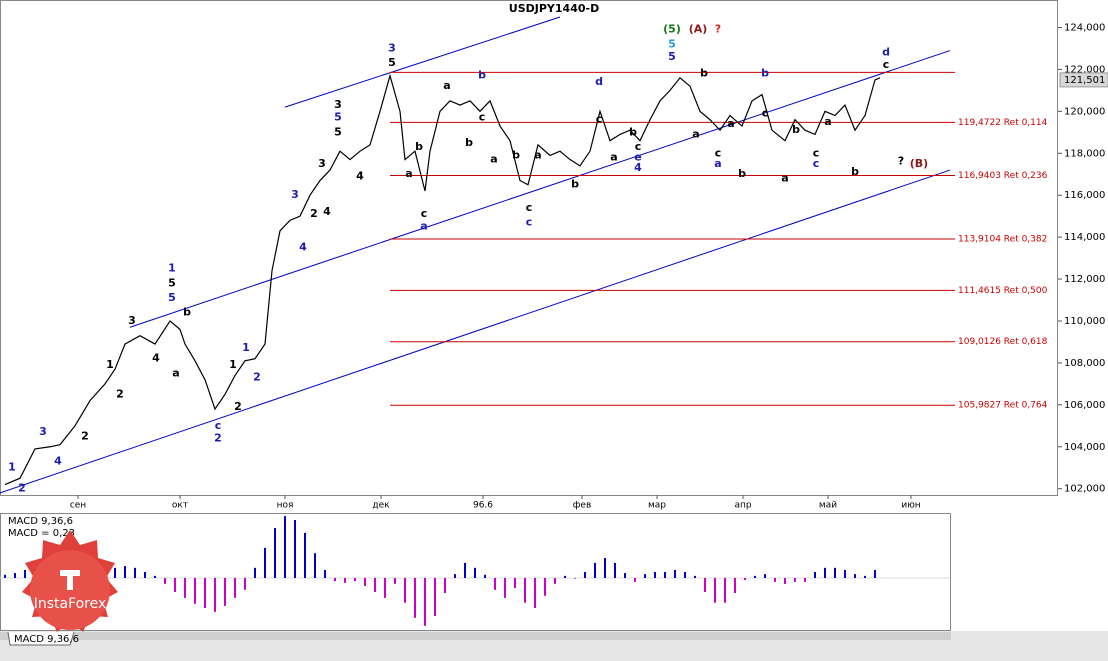  I want to click on fib-label: 113,9104 Ret 0,382, so click(1002, 240).